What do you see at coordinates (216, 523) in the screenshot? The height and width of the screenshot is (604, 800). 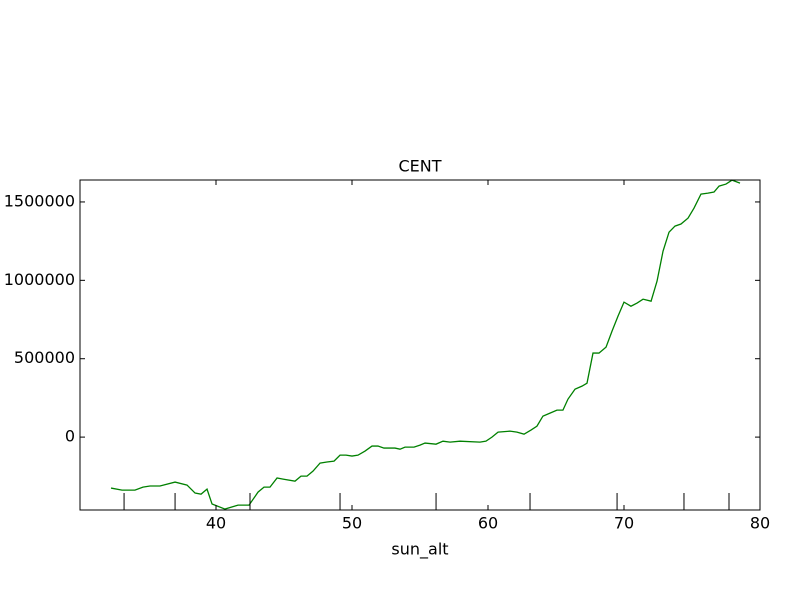 I see `x-tick-label: 40` at bounding box center [216, 523].